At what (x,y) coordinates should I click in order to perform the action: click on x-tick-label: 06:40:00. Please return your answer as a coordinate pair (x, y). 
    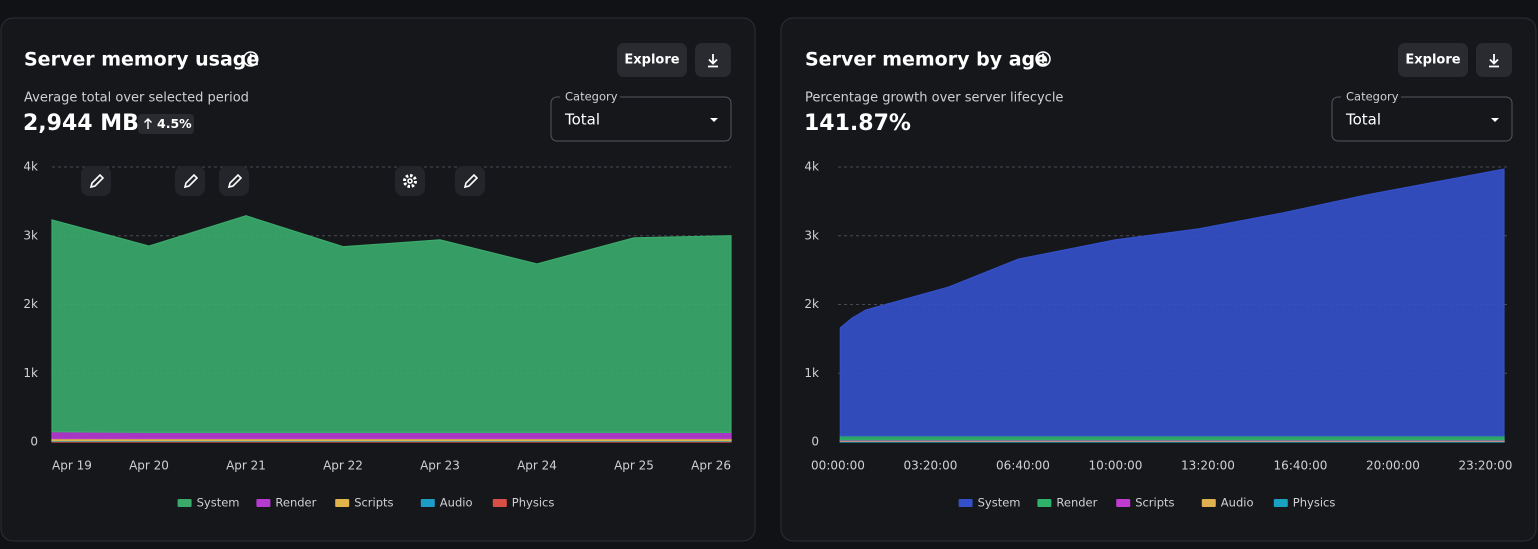
    Looking at the image, I should click on (1023, 466).